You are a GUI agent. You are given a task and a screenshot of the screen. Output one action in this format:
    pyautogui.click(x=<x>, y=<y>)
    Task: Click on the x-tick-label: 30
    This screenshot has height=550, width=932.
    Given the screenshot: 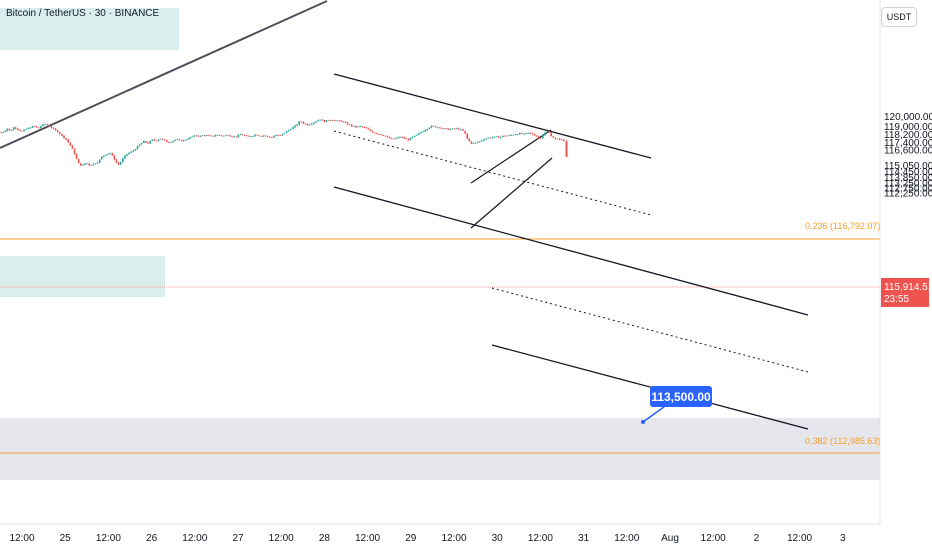 What is the action you would take?
    pyautogui.click(x=498, y=538)
    